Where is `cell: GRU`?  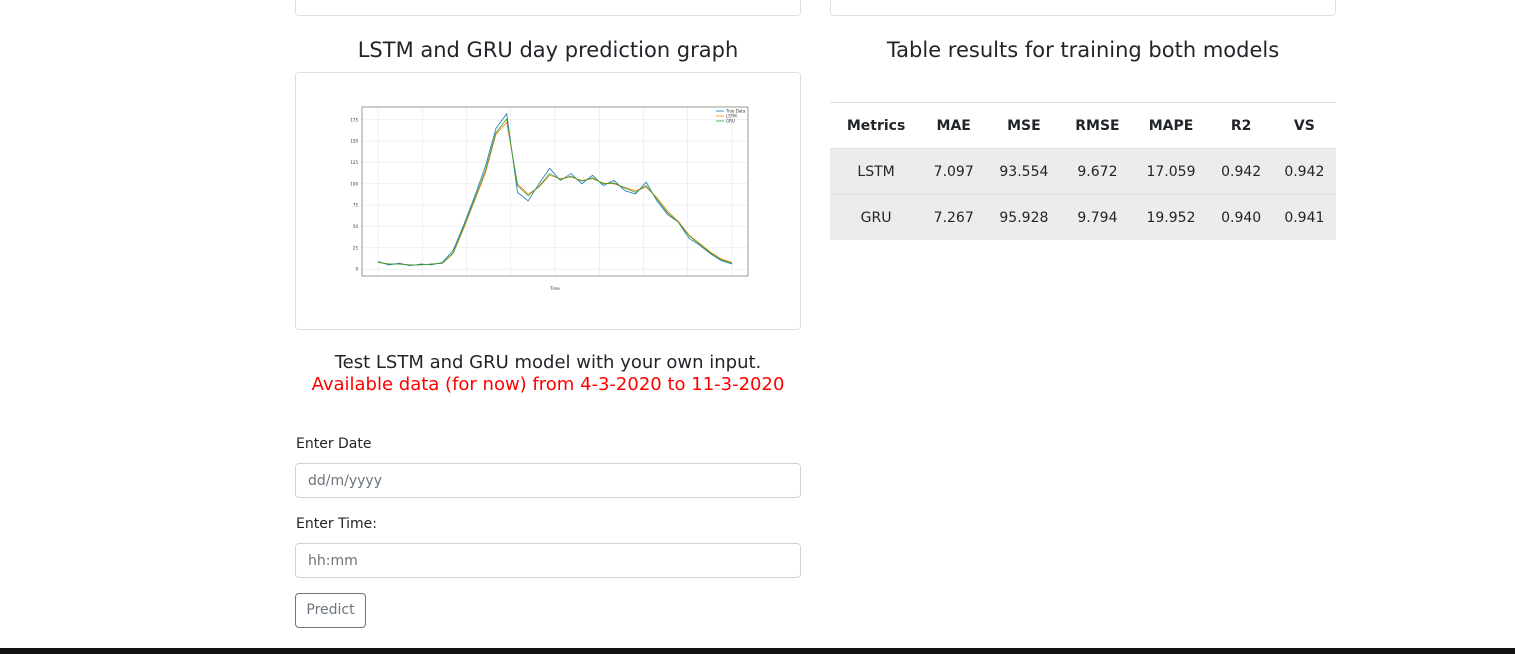 cell: GRU is located at coordinates (876, 217).